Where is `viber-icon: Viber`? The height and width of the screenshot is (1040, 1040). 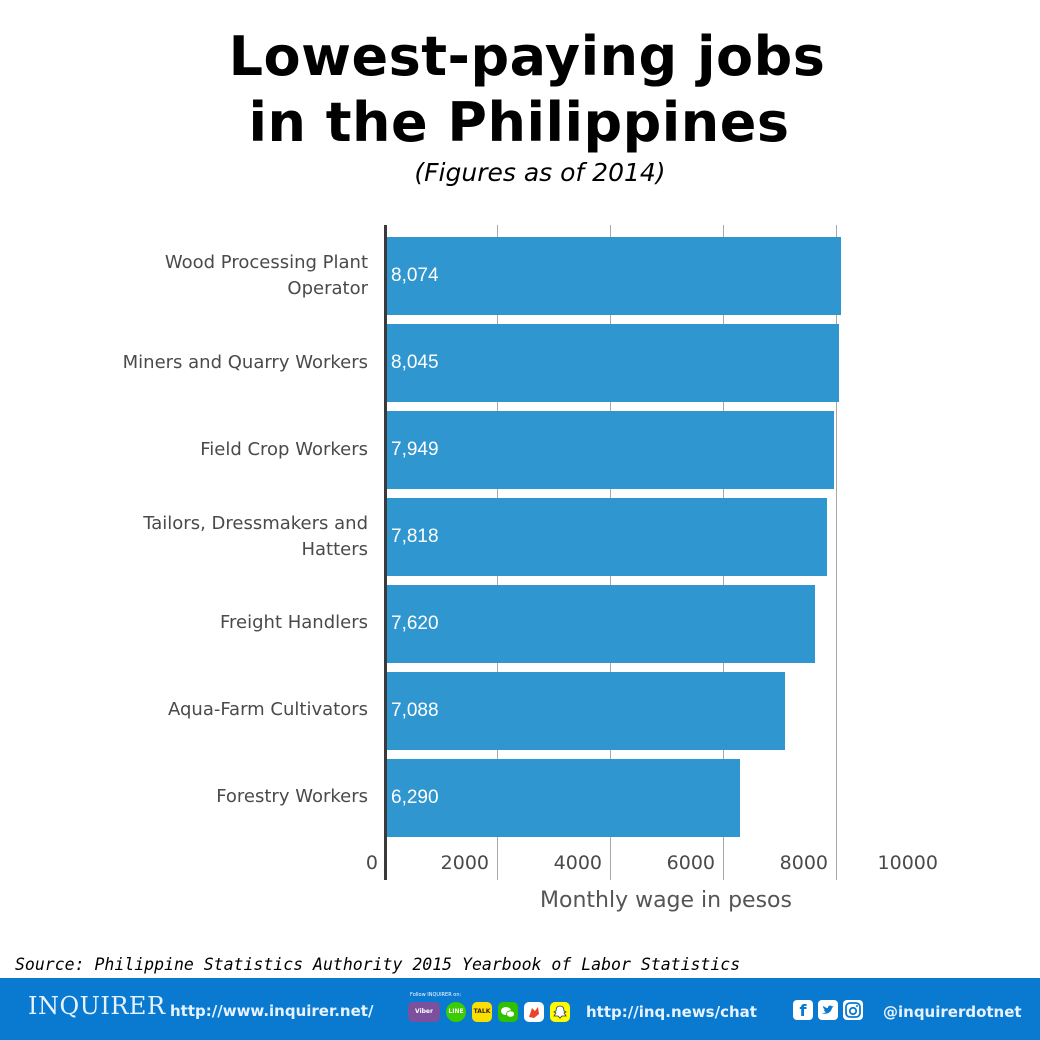
viber-icon: Viber is located at coordinates (424, 1012).